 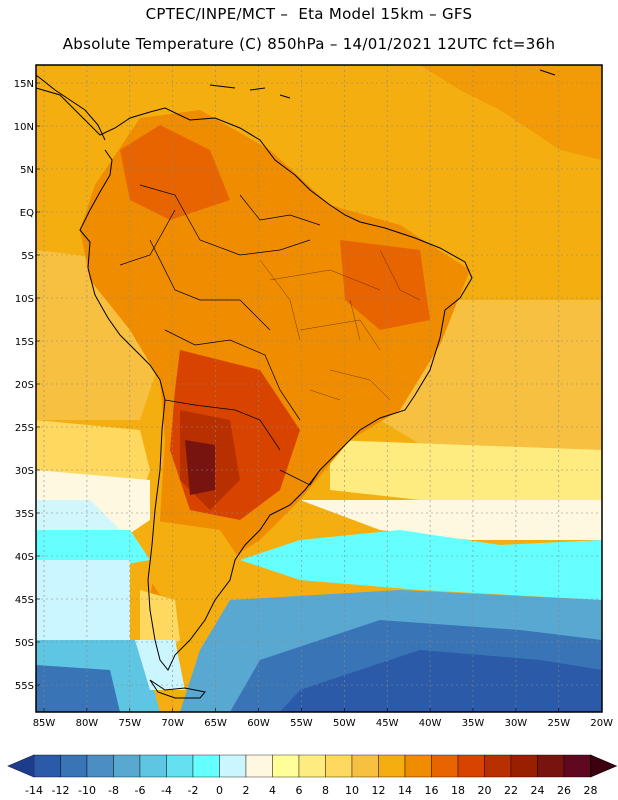 I want to click on field-atlantic-yellow, so click(x=466, y=475).